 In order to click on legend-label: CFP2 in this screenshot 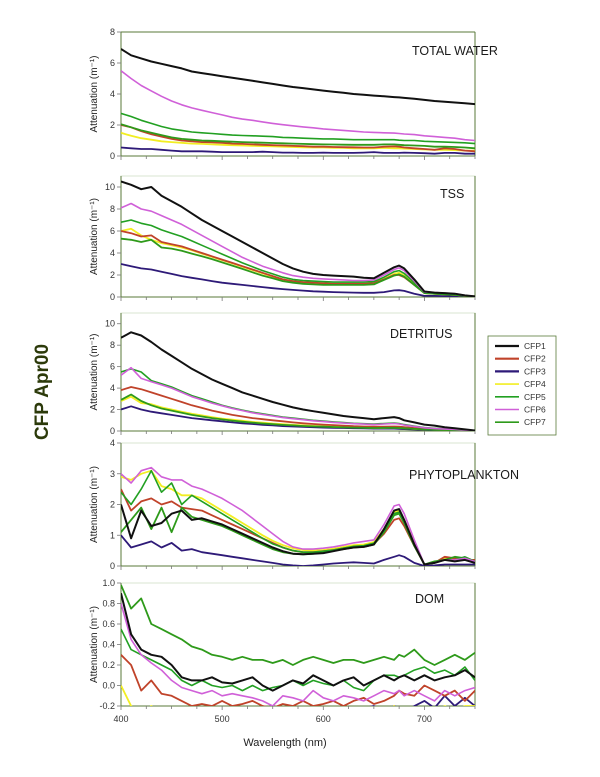, I will do `click(535, 359)`.